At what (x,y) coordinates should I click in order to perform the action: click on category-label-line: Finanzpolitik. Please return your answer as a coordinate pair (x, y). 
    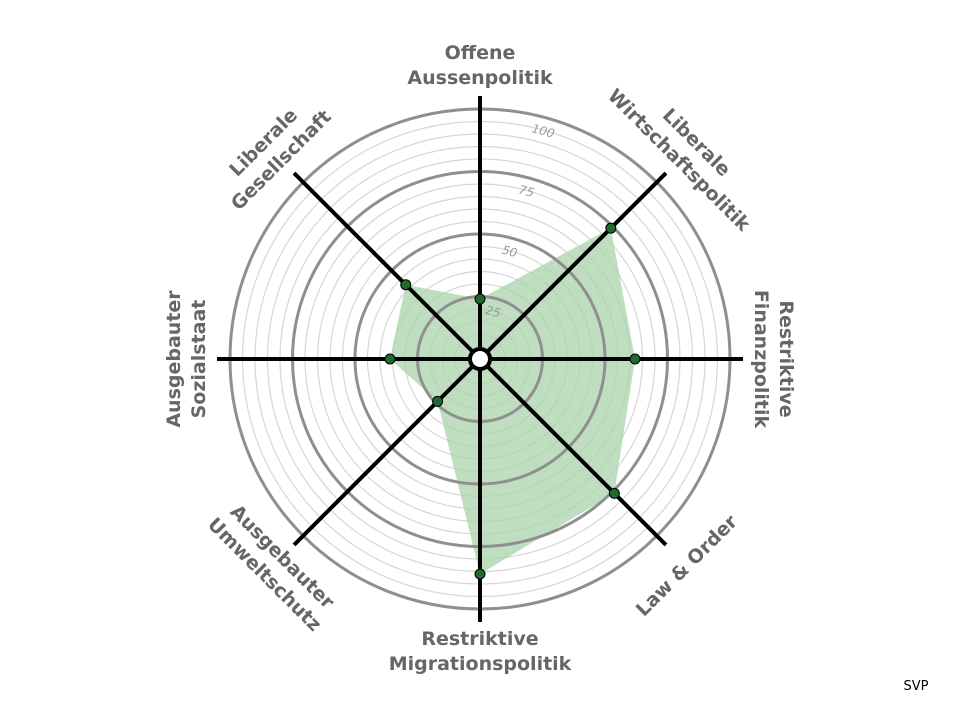
    Looking at the image, I should click on (761, 359).